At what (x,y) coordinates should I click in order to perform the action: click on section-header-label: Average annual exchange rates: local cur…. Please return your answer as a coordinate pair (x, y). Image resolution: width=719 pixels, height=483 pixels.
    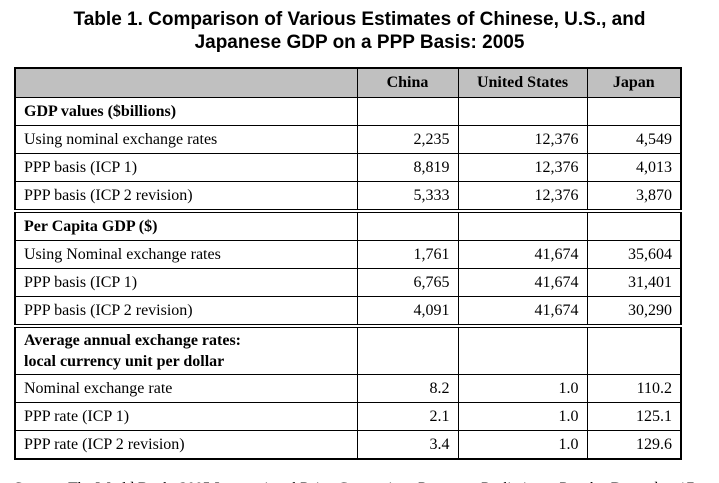
    Looking at the image, I should click on (186, 349).